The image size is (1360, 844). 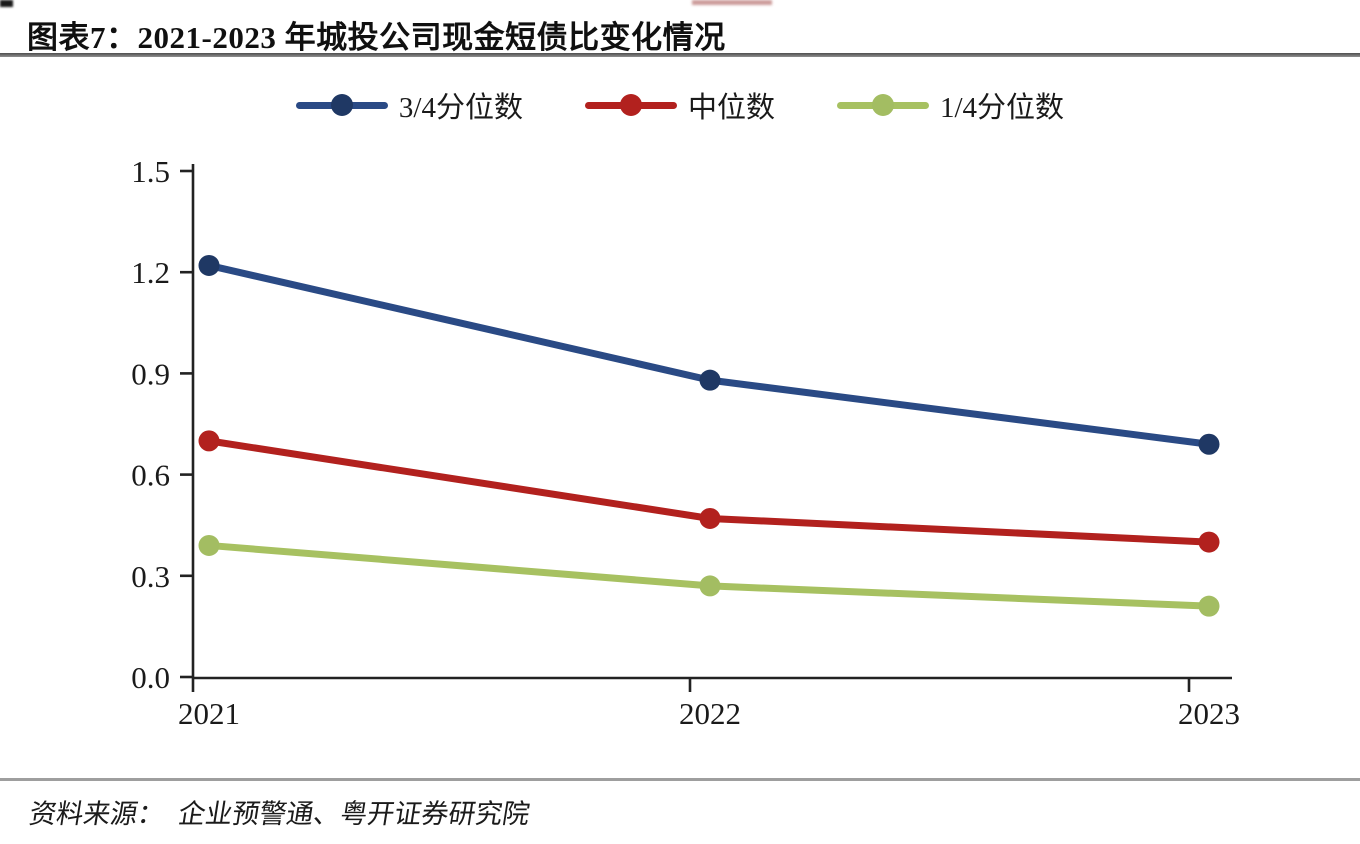 What do you see at coordinates (731, 108) in the screenshot?
I see `legend-label: 中位数` at bounding box center [731, 108].